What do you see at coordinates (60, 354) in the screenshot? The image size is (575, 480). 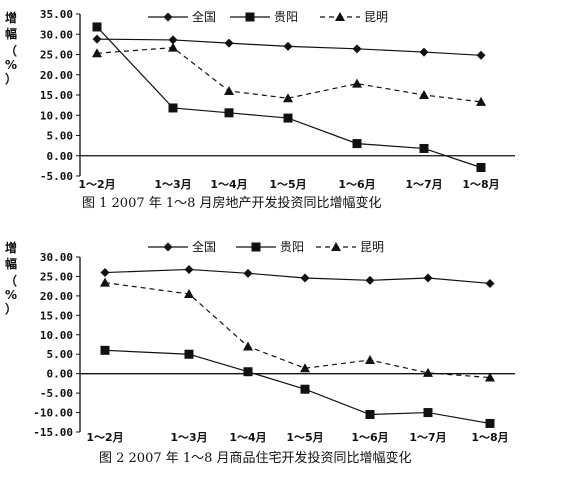 I see `y-tick-label: 5.00` at bounding box center [60, 354].